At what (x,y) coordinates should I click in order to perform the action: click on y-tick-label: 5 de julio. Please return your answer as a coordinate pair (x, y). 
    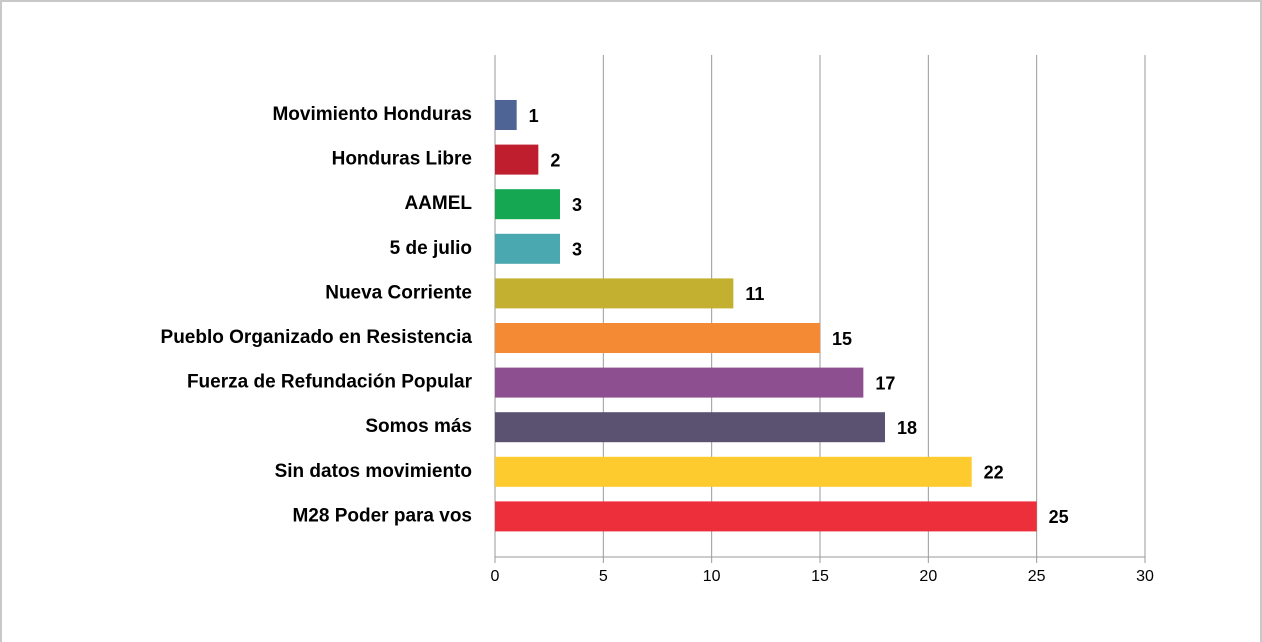
    Looking at the image, I should click on (431, 248).